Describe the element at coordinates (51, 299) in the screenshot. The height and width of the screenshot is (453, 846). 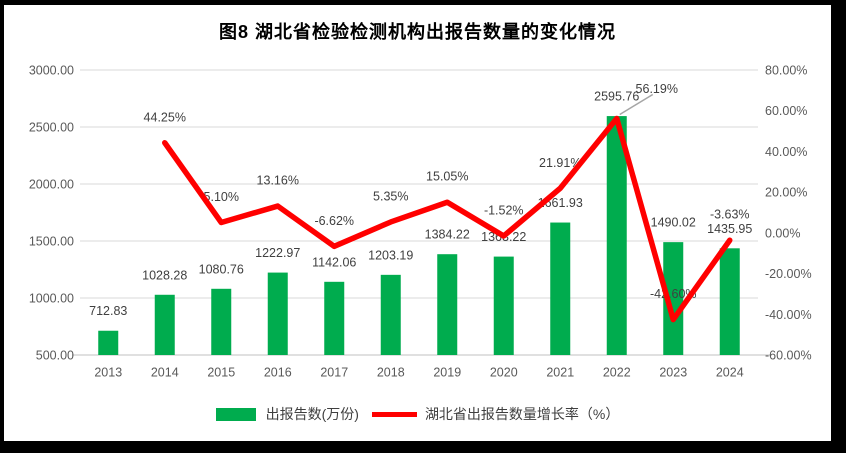
I see `left-axis-tick-label: 1000.00` at that location.